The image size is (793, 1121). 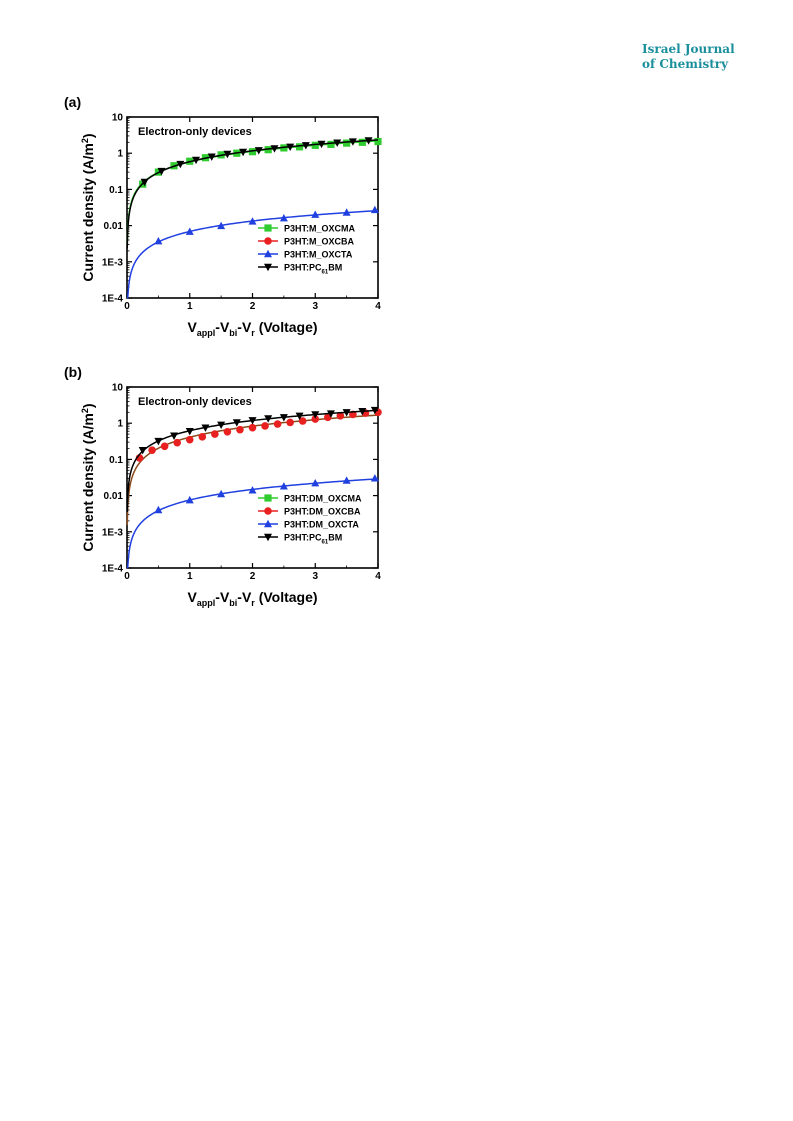 I want to click on legend-label: P3HT:M_OXCMA, so click(x=320, y=229).